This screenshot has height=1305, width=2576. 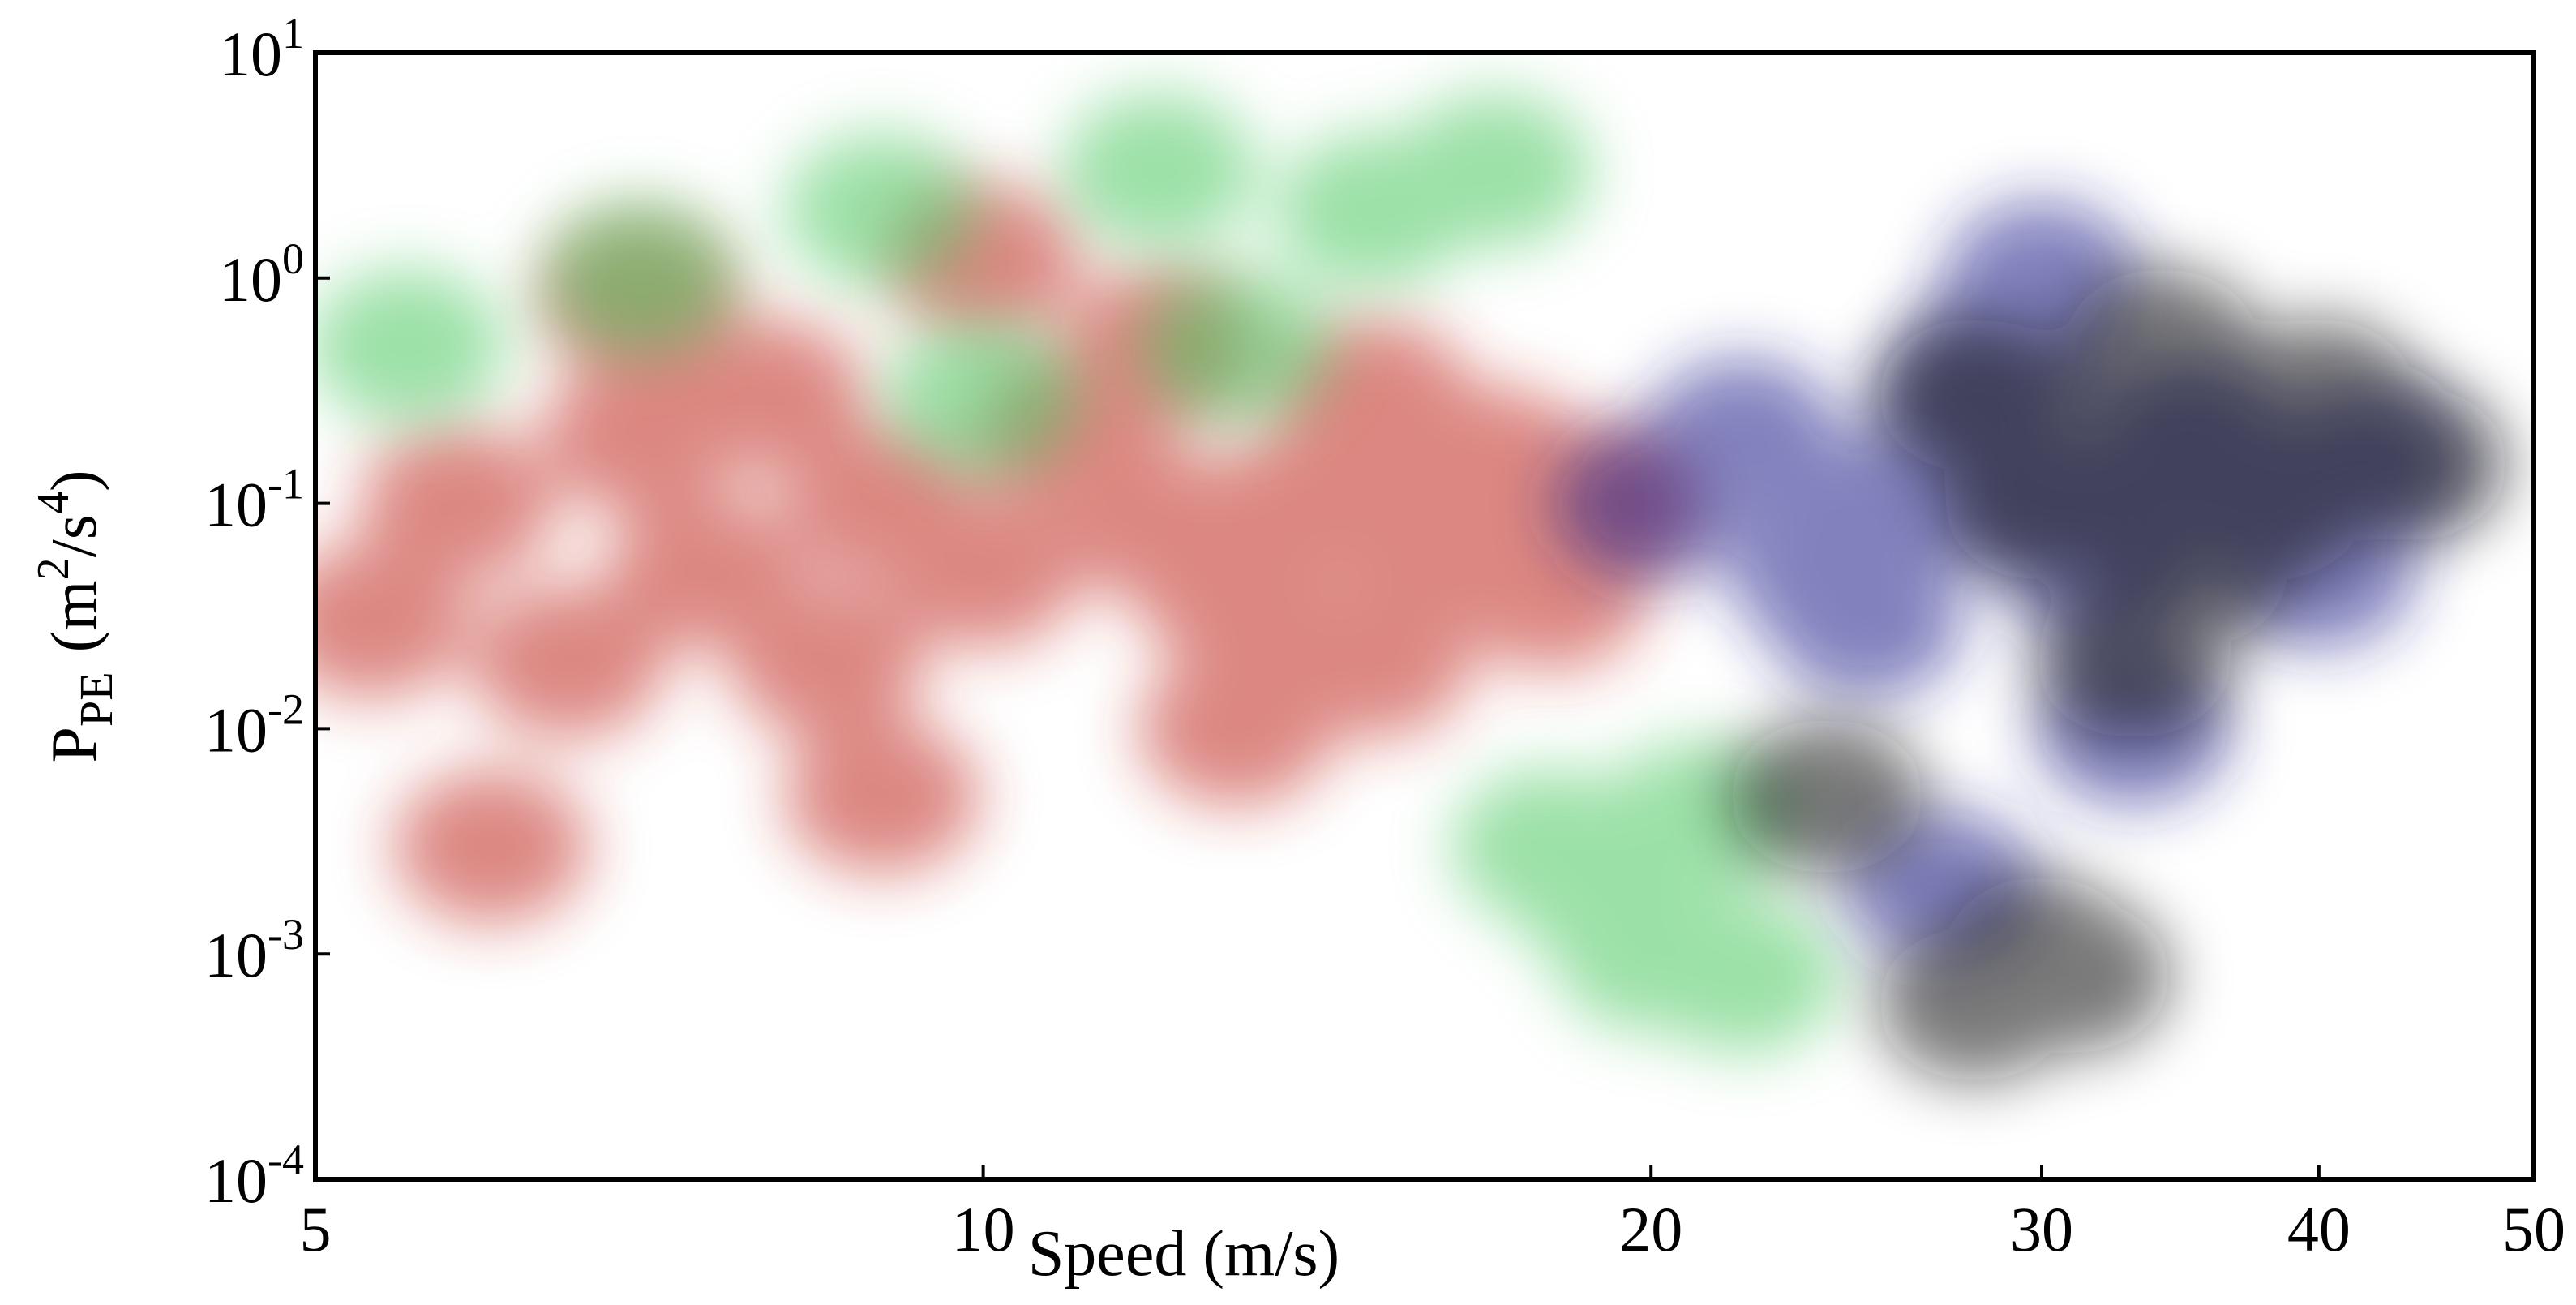 I want to click on x-tick-label: 50, so click(x=2533, y=1229).